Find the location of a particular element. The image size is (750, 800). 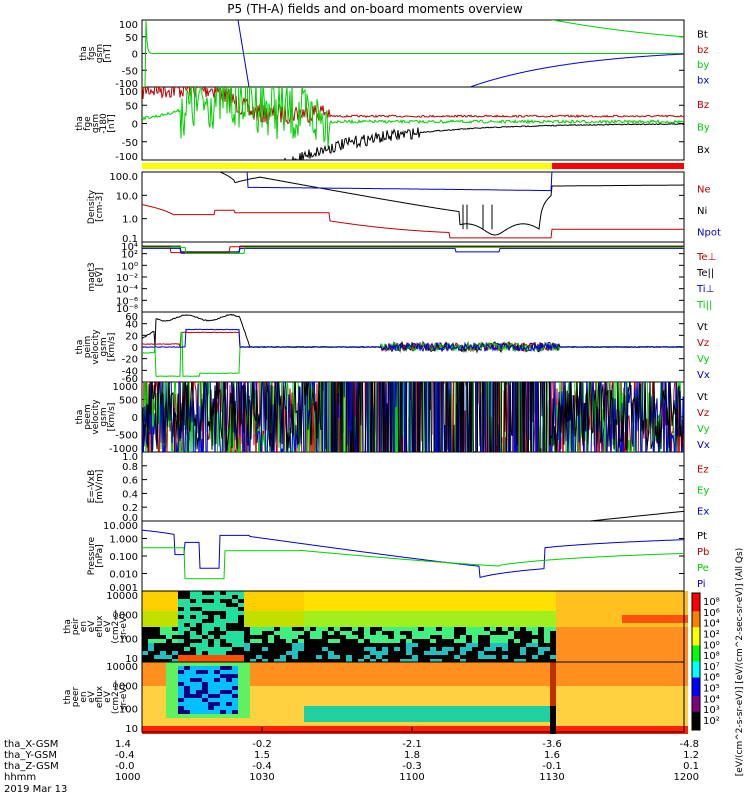

panel-density-frame is located at coordinates (413, 207).